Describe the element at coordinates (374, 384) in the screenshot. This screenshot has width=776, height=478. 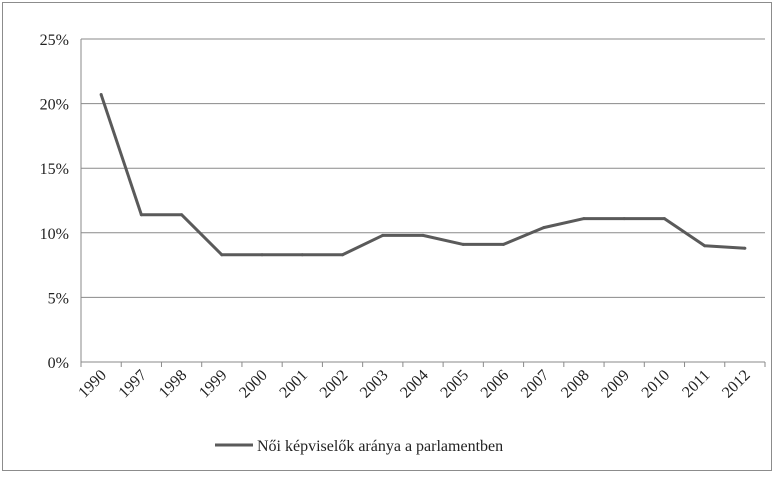
I see `x-tick-label: 2003` at that location.